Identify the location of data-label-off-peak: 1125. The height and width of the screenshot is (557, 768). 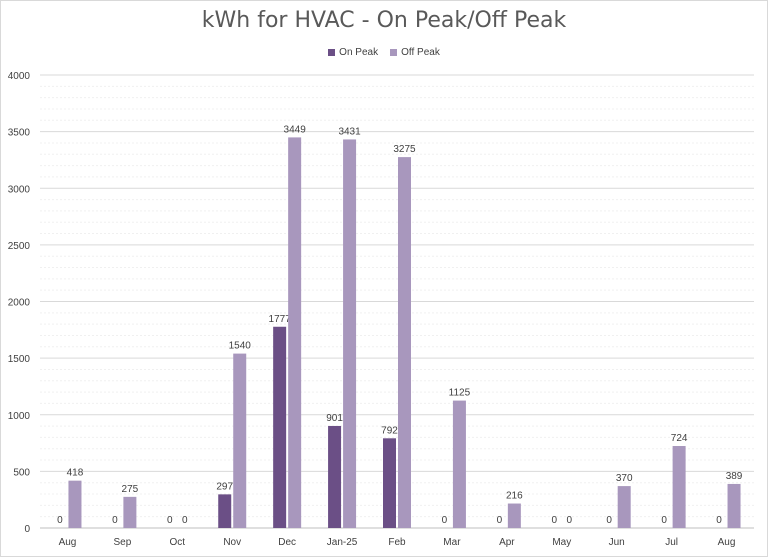
(460, 393).